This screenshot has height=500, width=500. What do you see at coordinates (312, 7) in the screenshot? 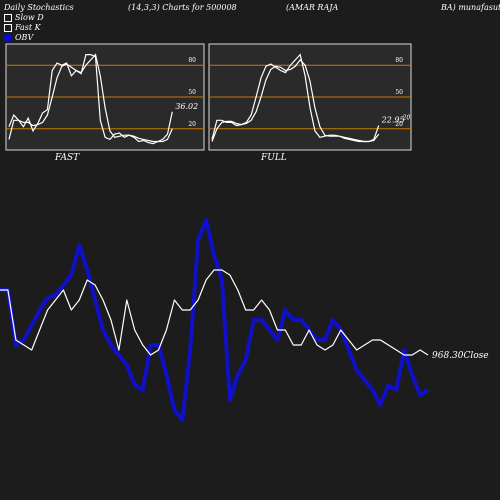
I see `chart-header-company: (AMAR RAJA` at bounding box center [312, 7].